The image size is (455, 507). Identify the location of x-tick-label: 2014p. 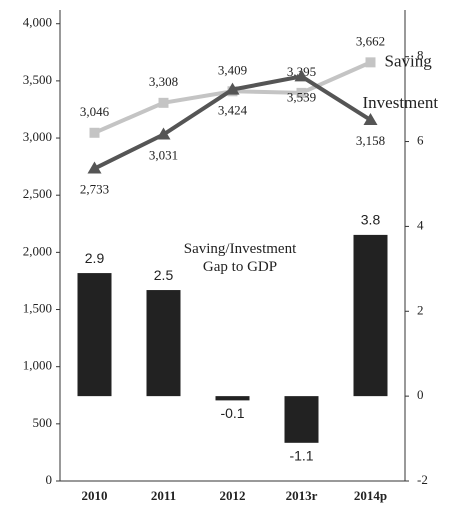
(370, 495).